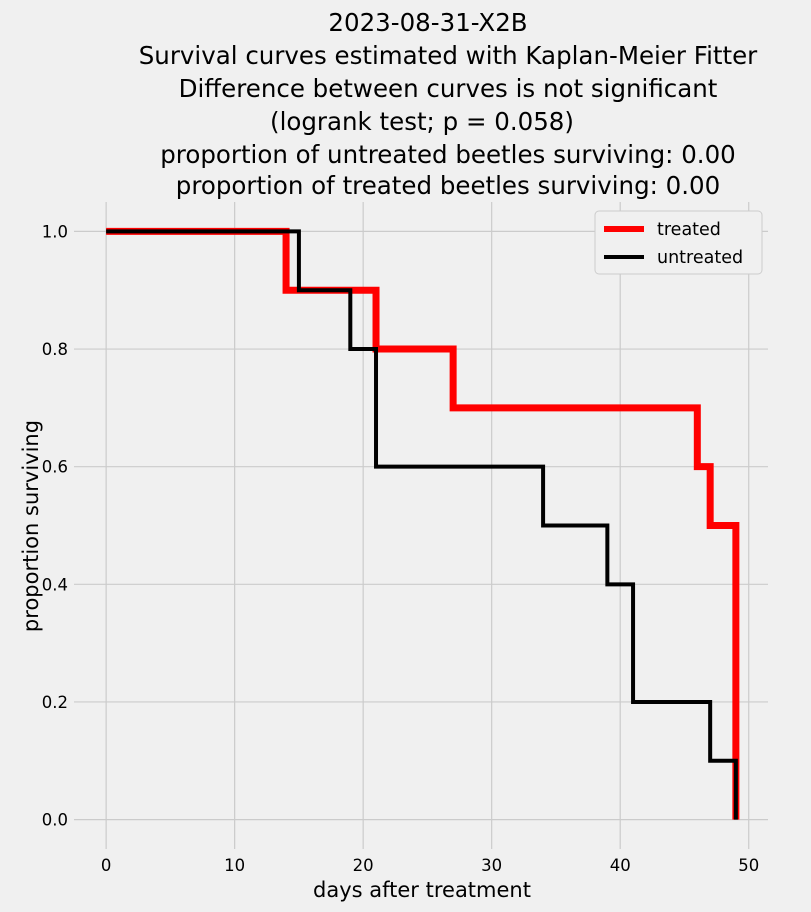 The height and width of the screenshot is (912, 811). Describe the element at coordinates (689, 230) in the screenshot. I see `legend-label-treated: treated` at that location.